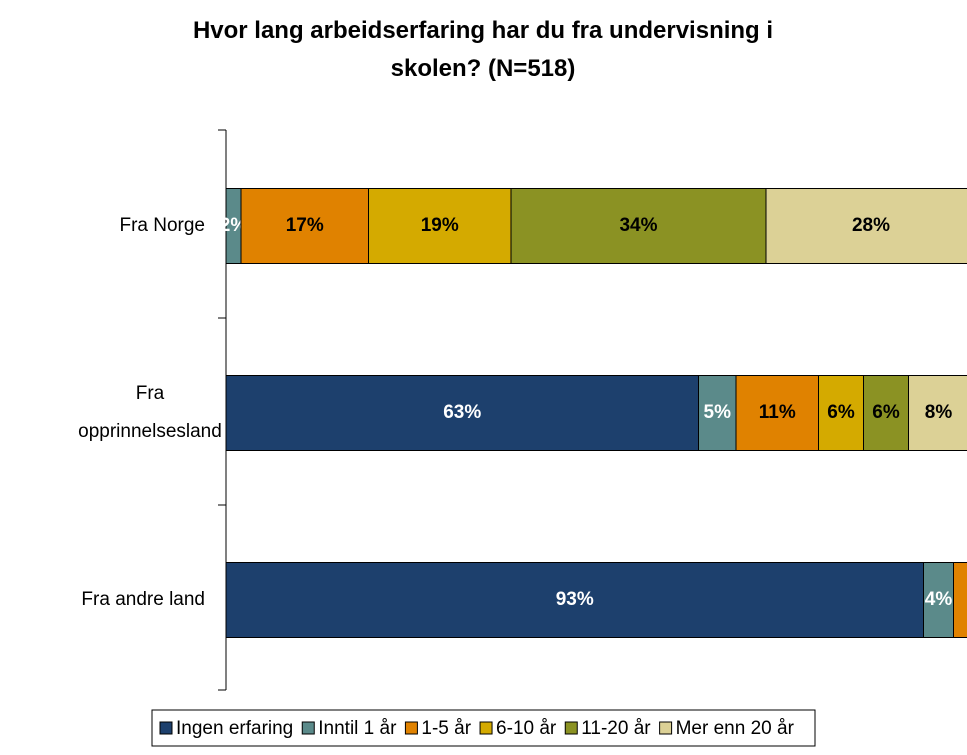  Describe the element at coordinates (234, 225) in the screenshot. I see `data-label: 2%` at that location.